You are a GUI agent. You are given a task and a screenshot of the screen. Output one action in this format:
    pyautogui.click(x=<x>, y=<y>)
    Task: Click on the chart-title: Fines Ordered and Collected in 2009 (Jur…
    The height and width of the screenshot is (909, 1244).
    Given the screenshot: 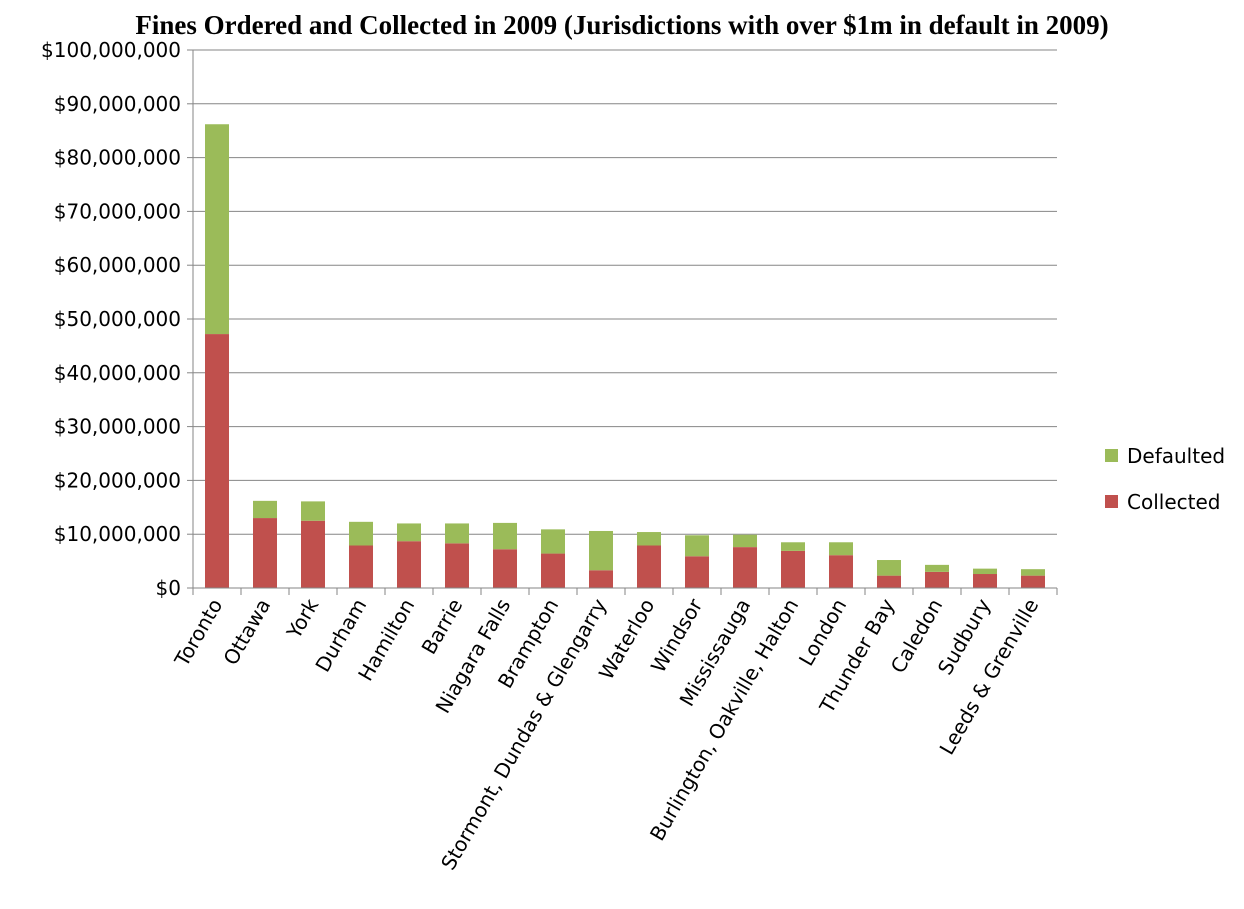 What is the action you would take?
    pyautogui.click(x=622, y=25)
    